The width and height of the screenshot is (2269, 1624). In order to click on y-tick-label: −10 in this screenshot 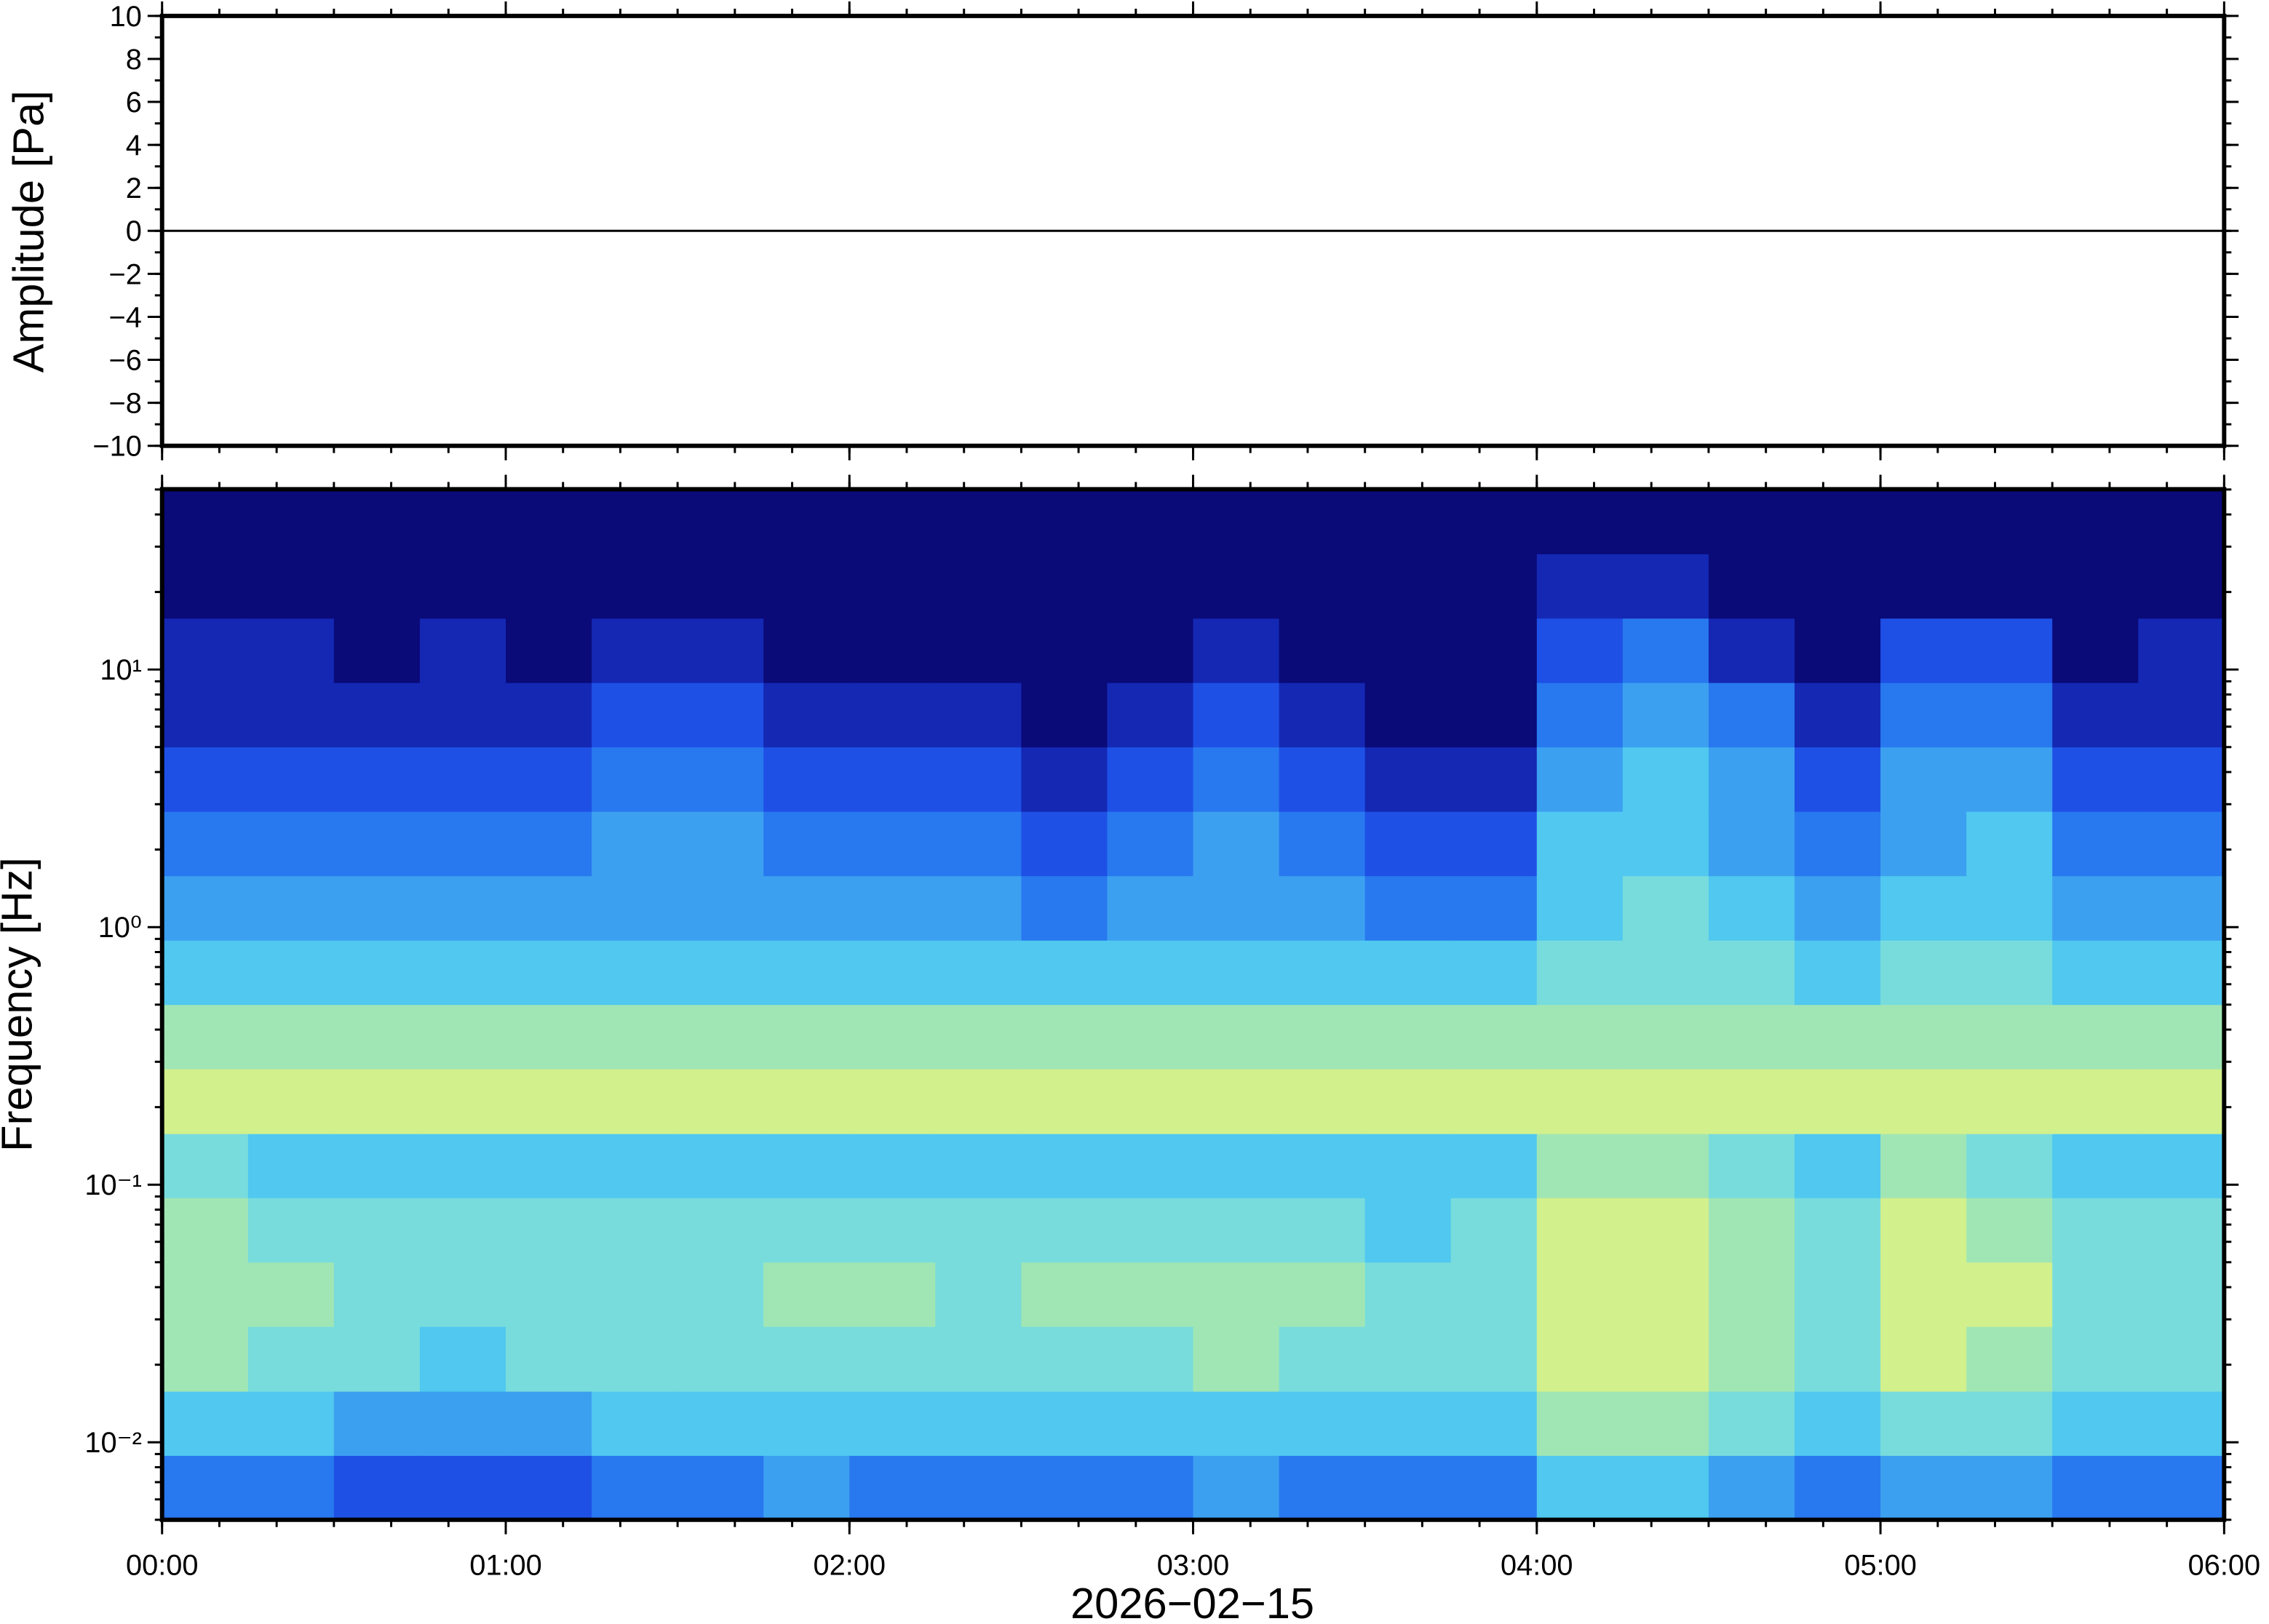, I will do `click(116, 447)`.